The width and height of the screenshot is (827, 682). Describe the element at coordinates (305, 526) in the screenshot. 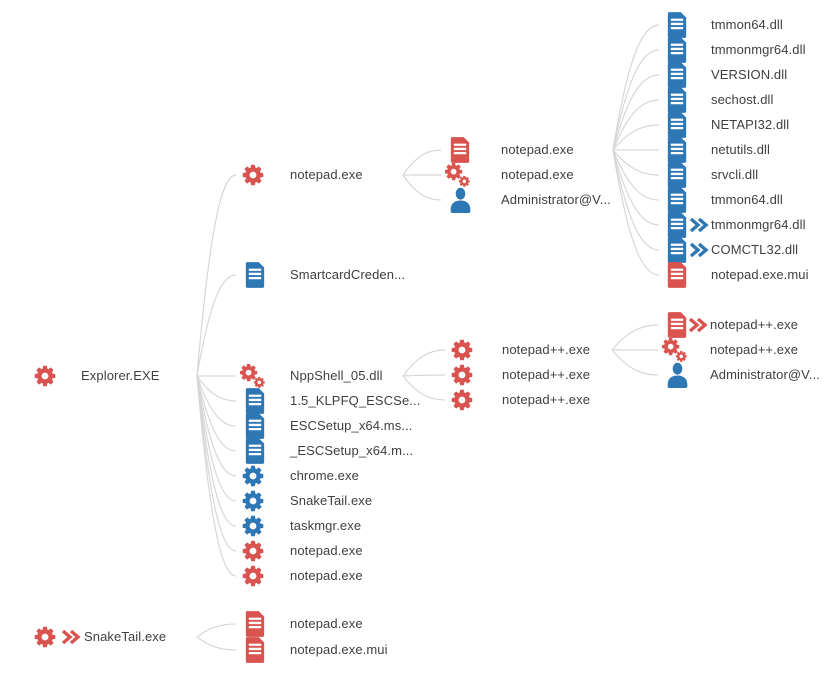

I see `tree-node-taskmgr: taskmgr.exe` at that location.